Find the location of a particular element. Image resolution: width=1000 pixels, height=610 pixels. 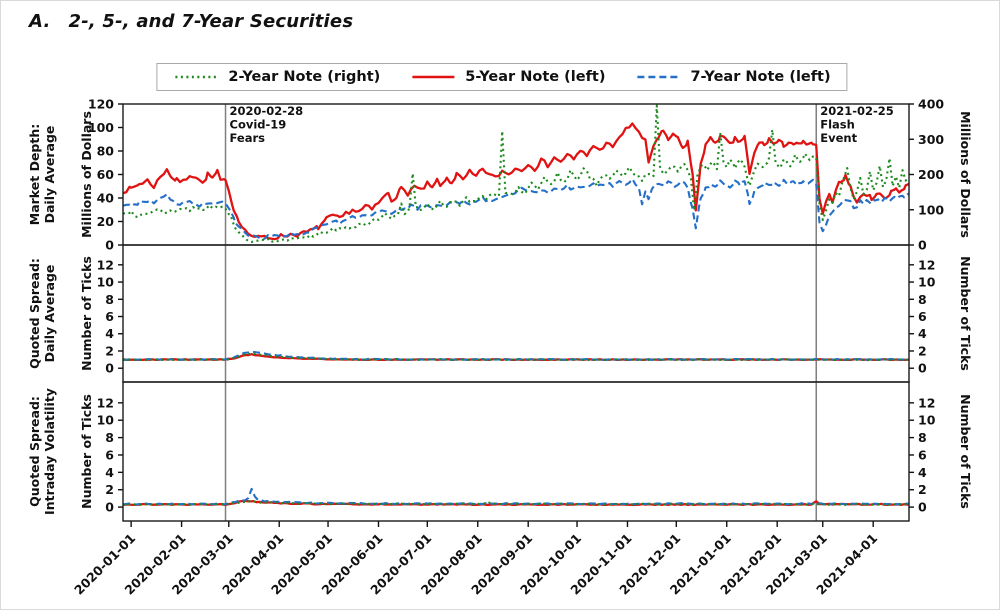

y-axis-right-panel-1: 0 100 200 300 400 is located at coordinates (926, 175).